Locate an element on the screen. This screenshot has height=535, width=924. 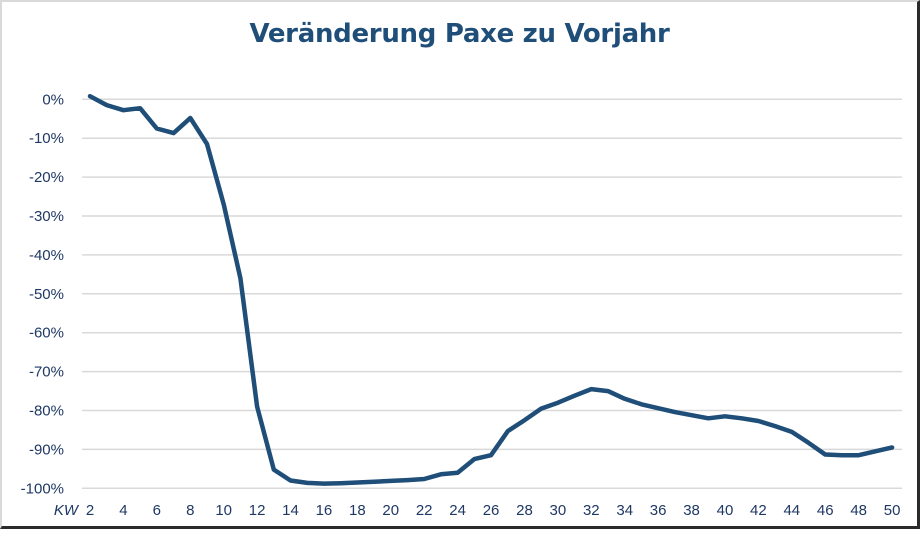
y-tick-label: -100% is located at coordinates (42, 488).